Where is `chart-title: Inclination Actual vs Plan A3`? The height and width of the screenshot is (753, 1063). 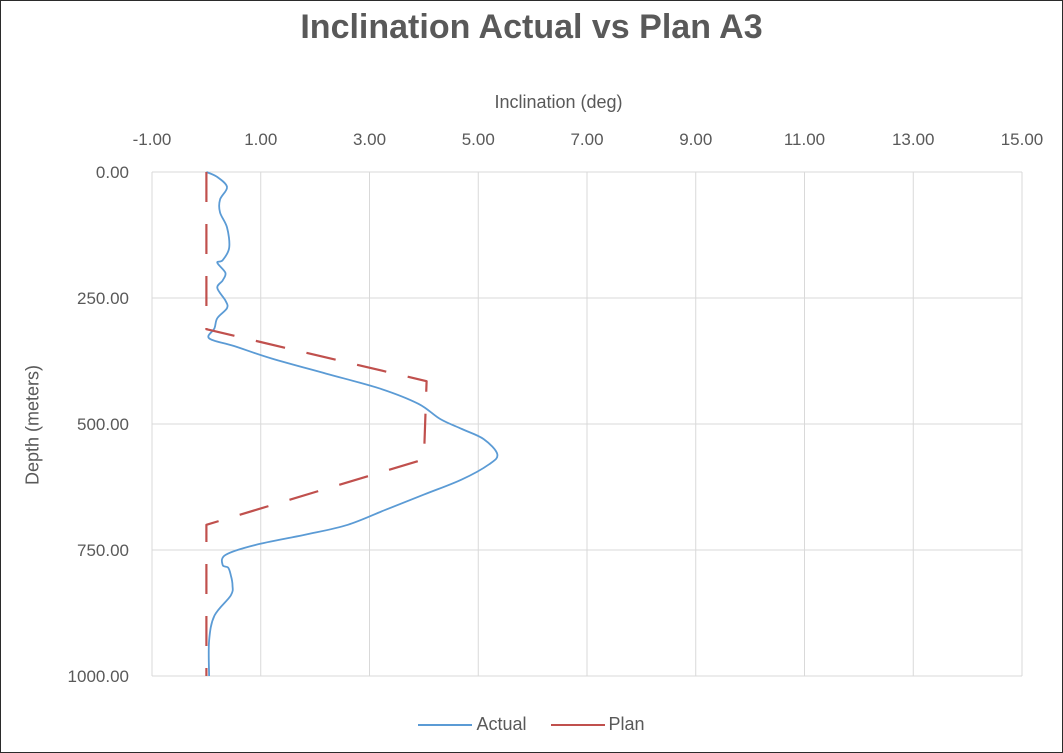
chart-title: Inclination Actual vs Plan A3 is located at coordinates (531, 27).